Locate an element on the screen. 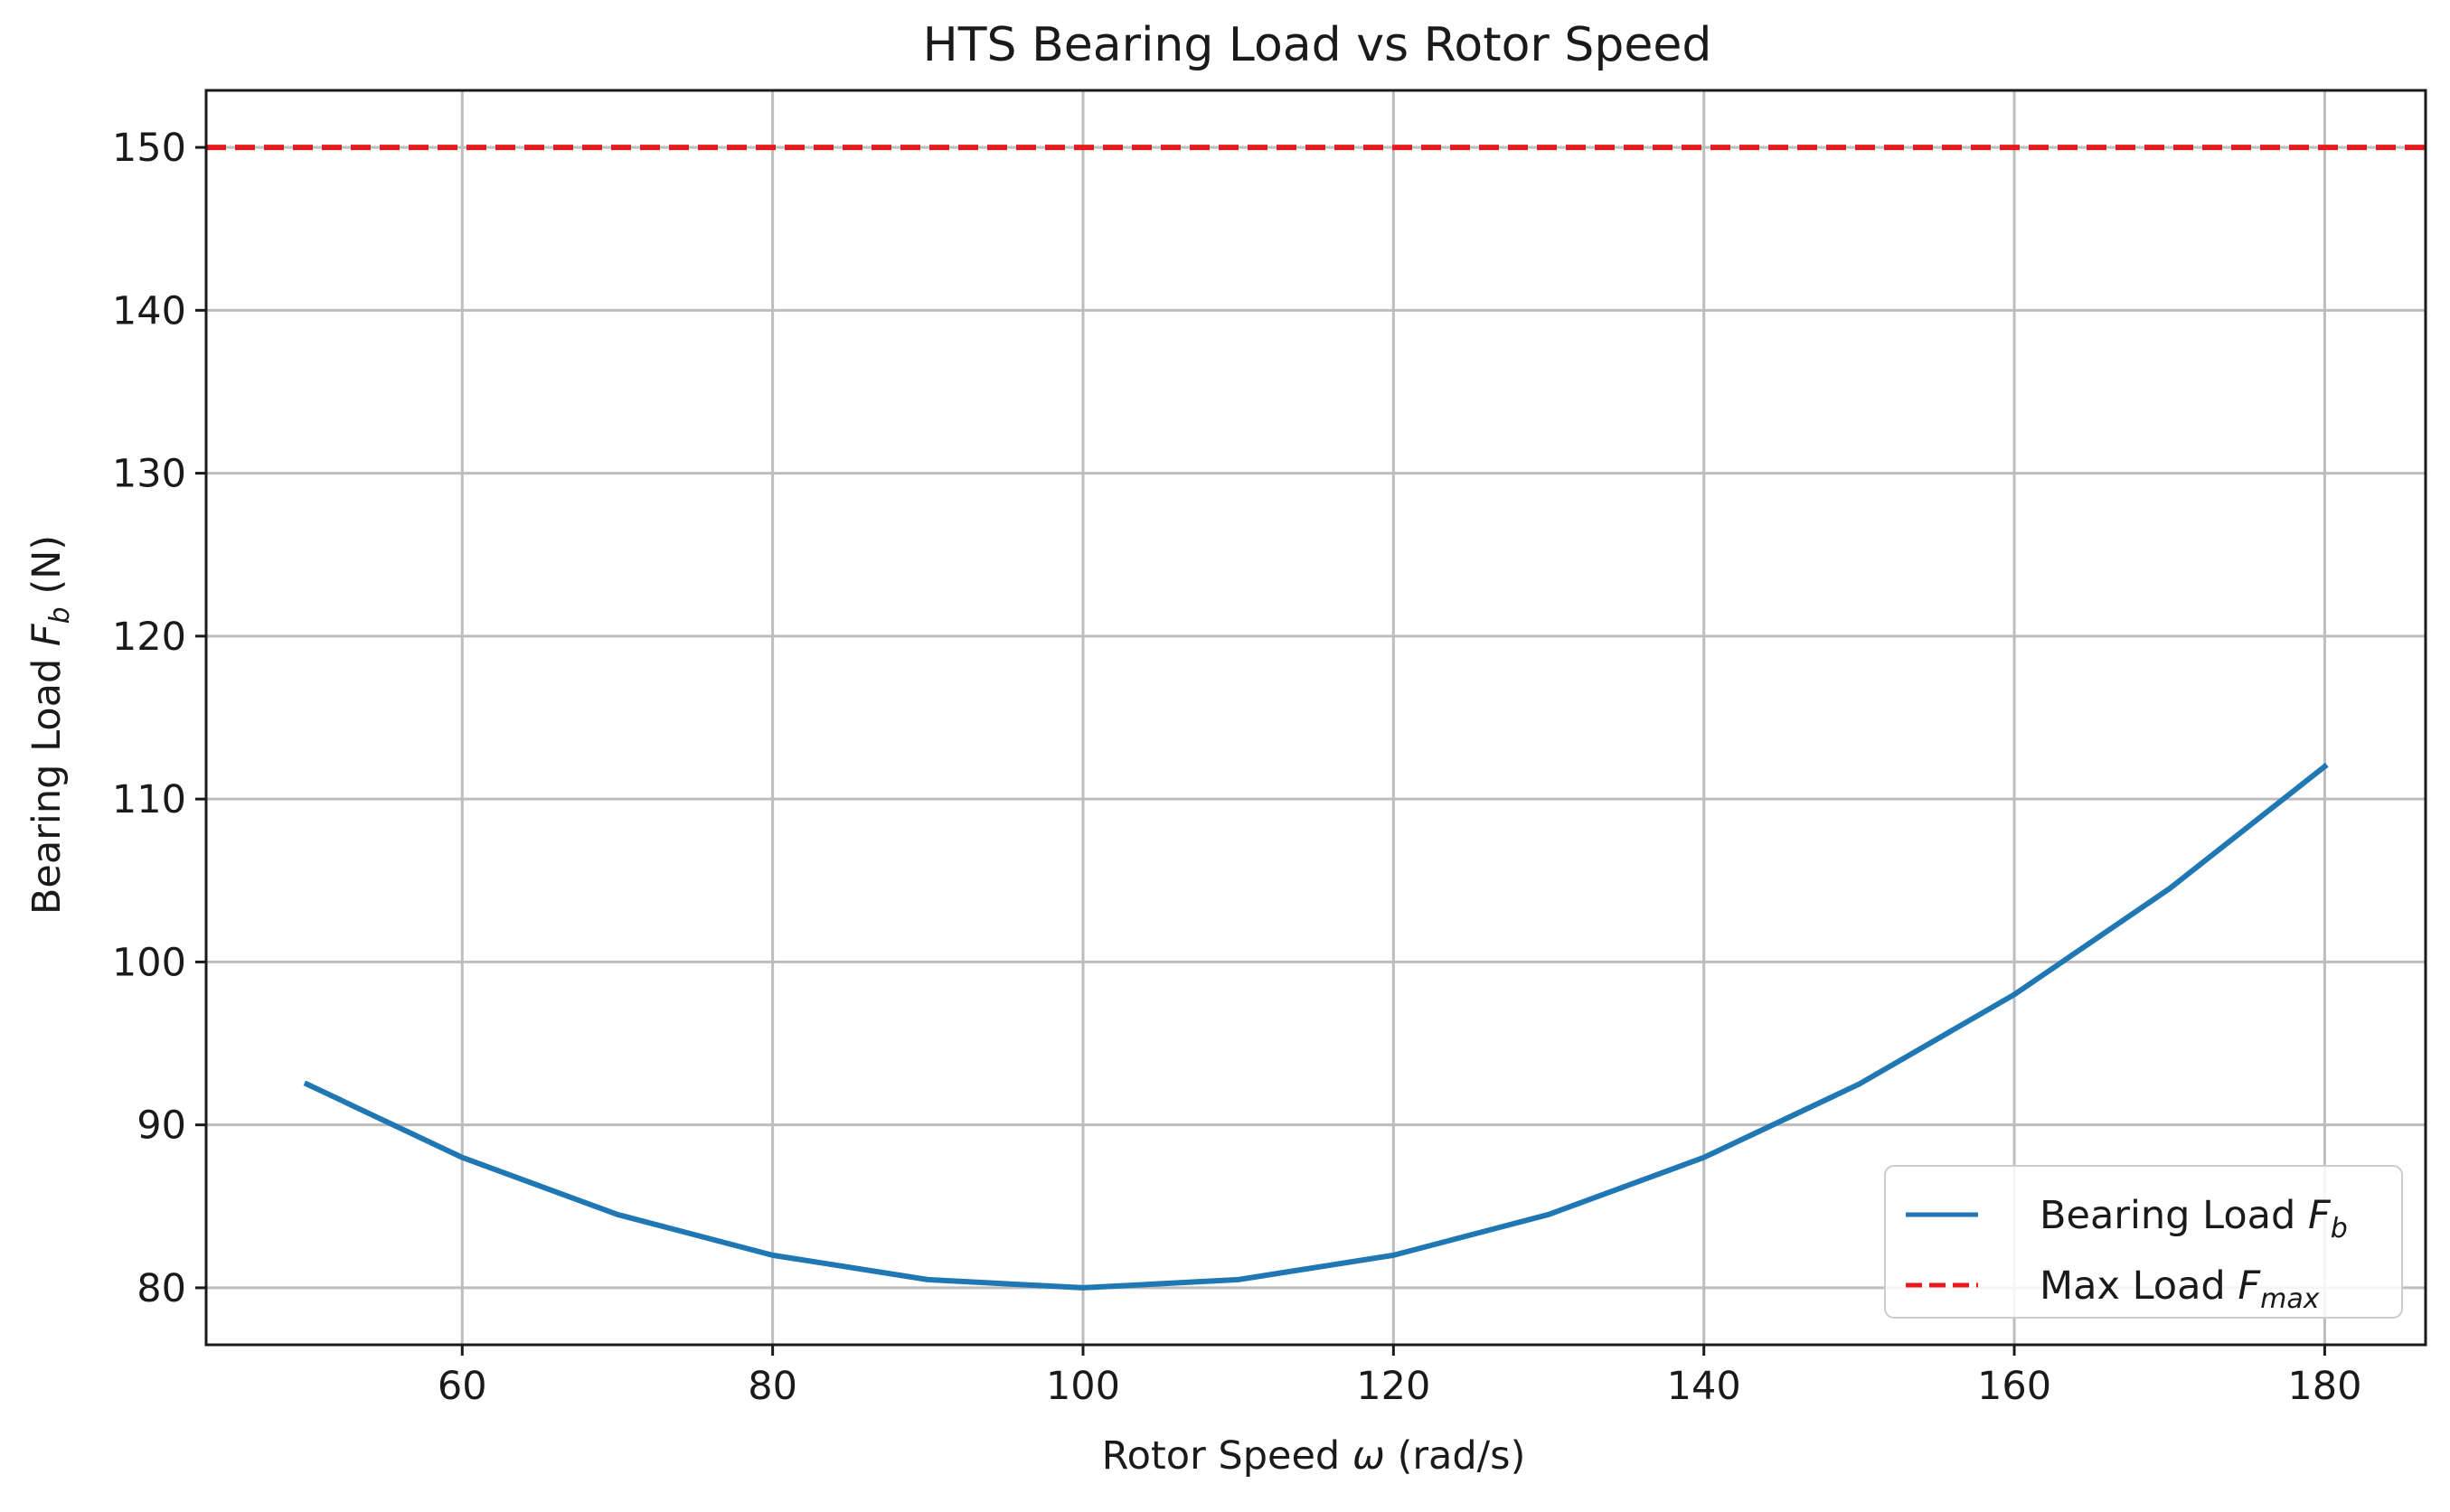 The height and width of the screenshot is (1512, 2450). legend: Bearing Load Fb Max Load Fmax is located at coordinates (2143, 1242).